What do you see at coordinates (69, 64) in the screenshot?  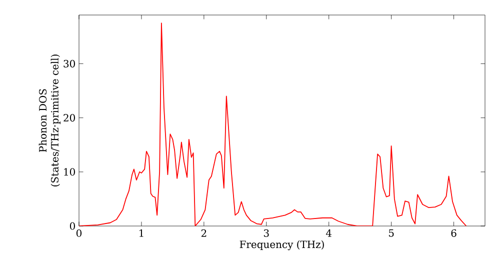 I see `y-tick-label: 30` at bounding box center [69, 64].